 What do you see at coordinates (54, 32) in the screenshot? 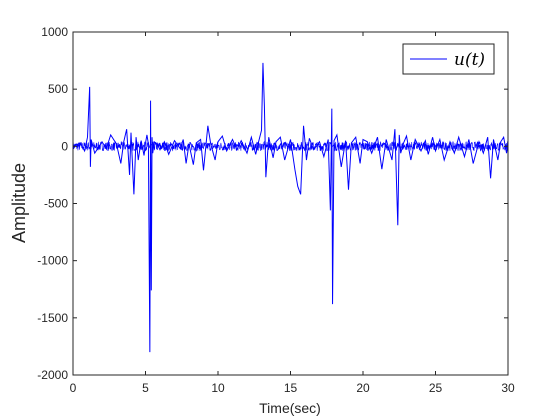
I see `y-tick-label-6: 1000` at bounding box center [54, 32].